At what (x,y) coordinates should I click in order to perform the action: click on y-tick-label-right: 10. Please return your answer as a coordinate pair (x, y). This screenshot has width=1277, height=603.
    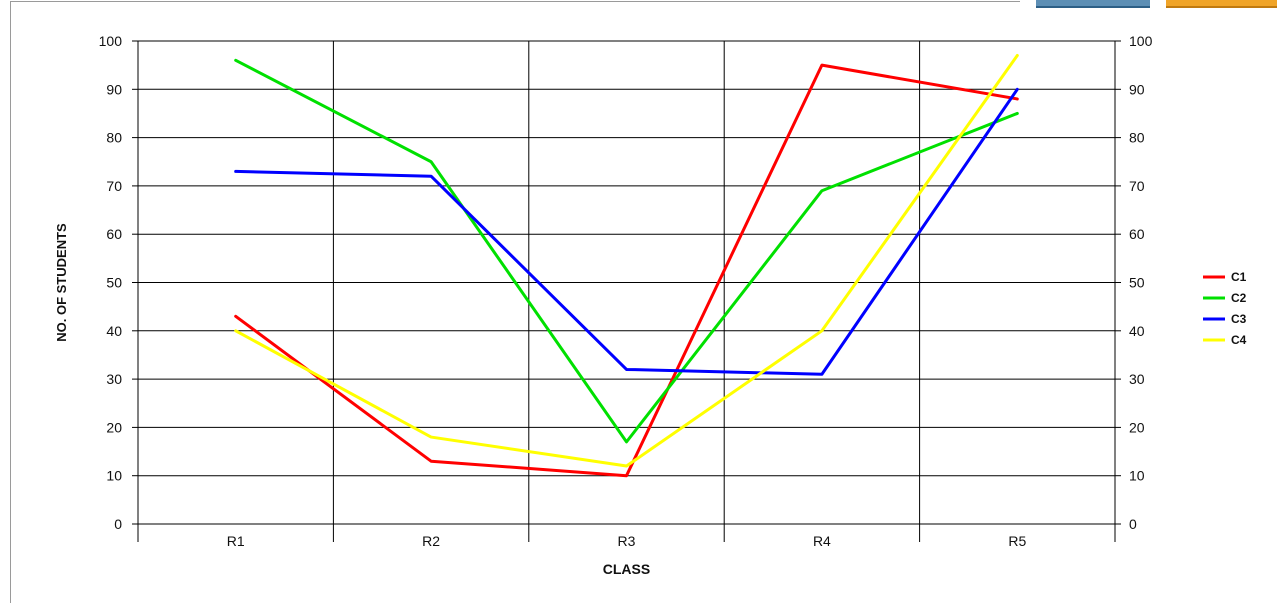
    Looking at the image, I should click on (1137, 476).